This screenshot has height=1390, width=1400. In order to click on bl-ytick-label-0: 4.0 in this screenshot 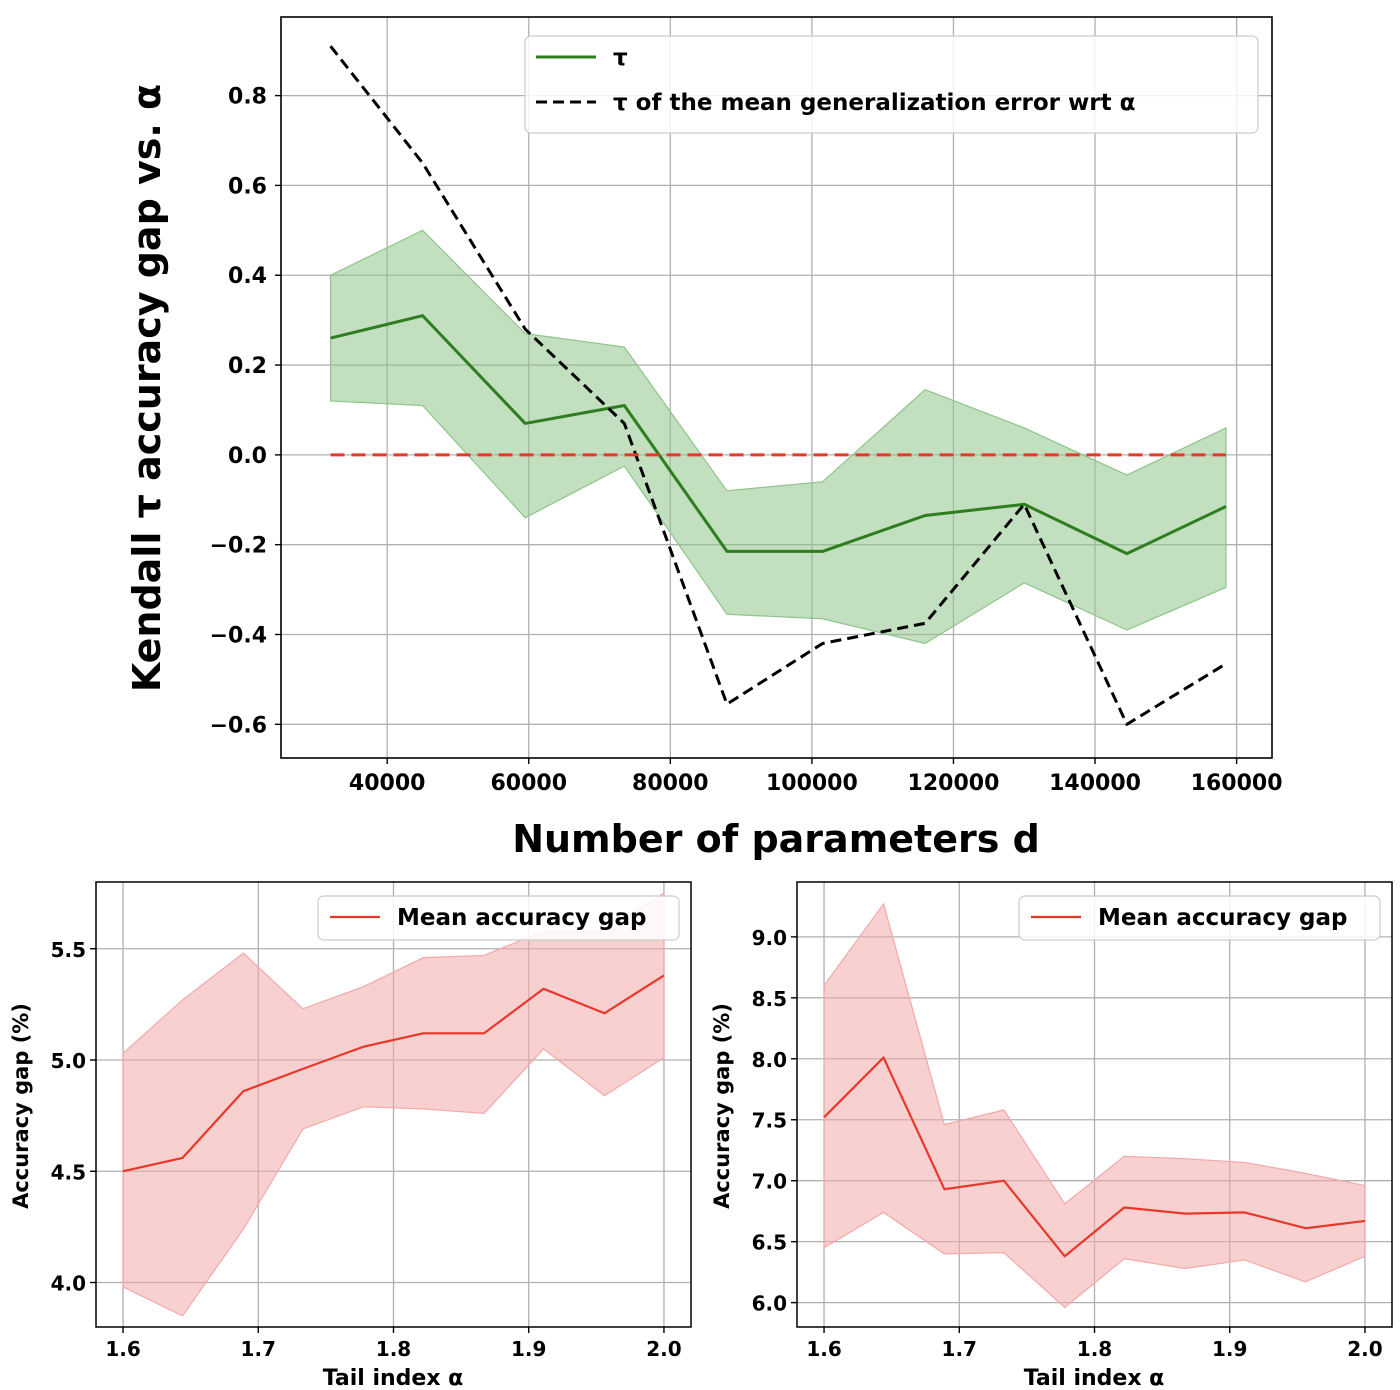, I will do `click(68, 1284)`.